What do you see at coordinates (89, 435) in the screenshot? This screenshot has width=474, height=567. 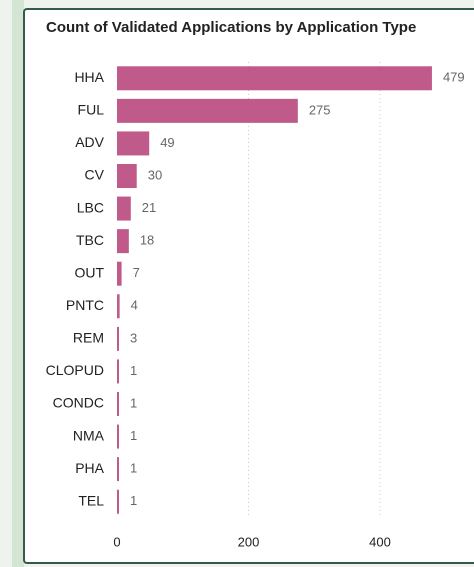 I see `y-tick-label: NMA` at bounding box center [89, 435].